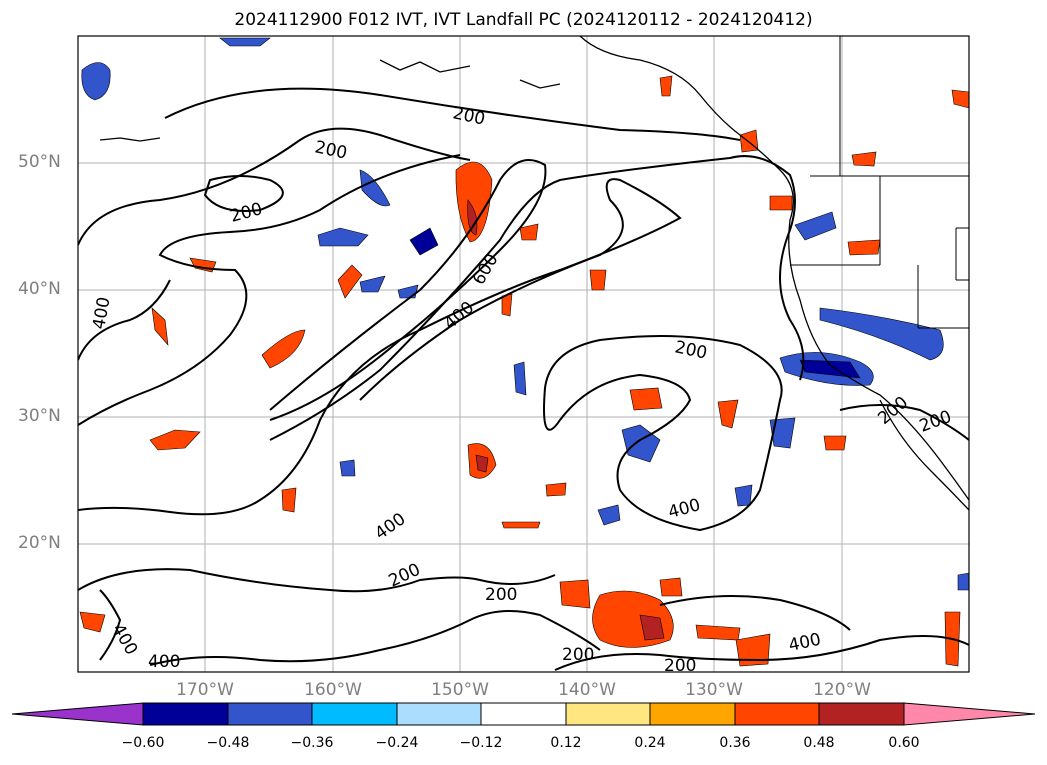 This screenshot has width=1047, height=765. What do you see at coordinates (481, 743) in the screenshot?
I see `colorbar-tick-label: −0.12` at bounding box center [481, 743].